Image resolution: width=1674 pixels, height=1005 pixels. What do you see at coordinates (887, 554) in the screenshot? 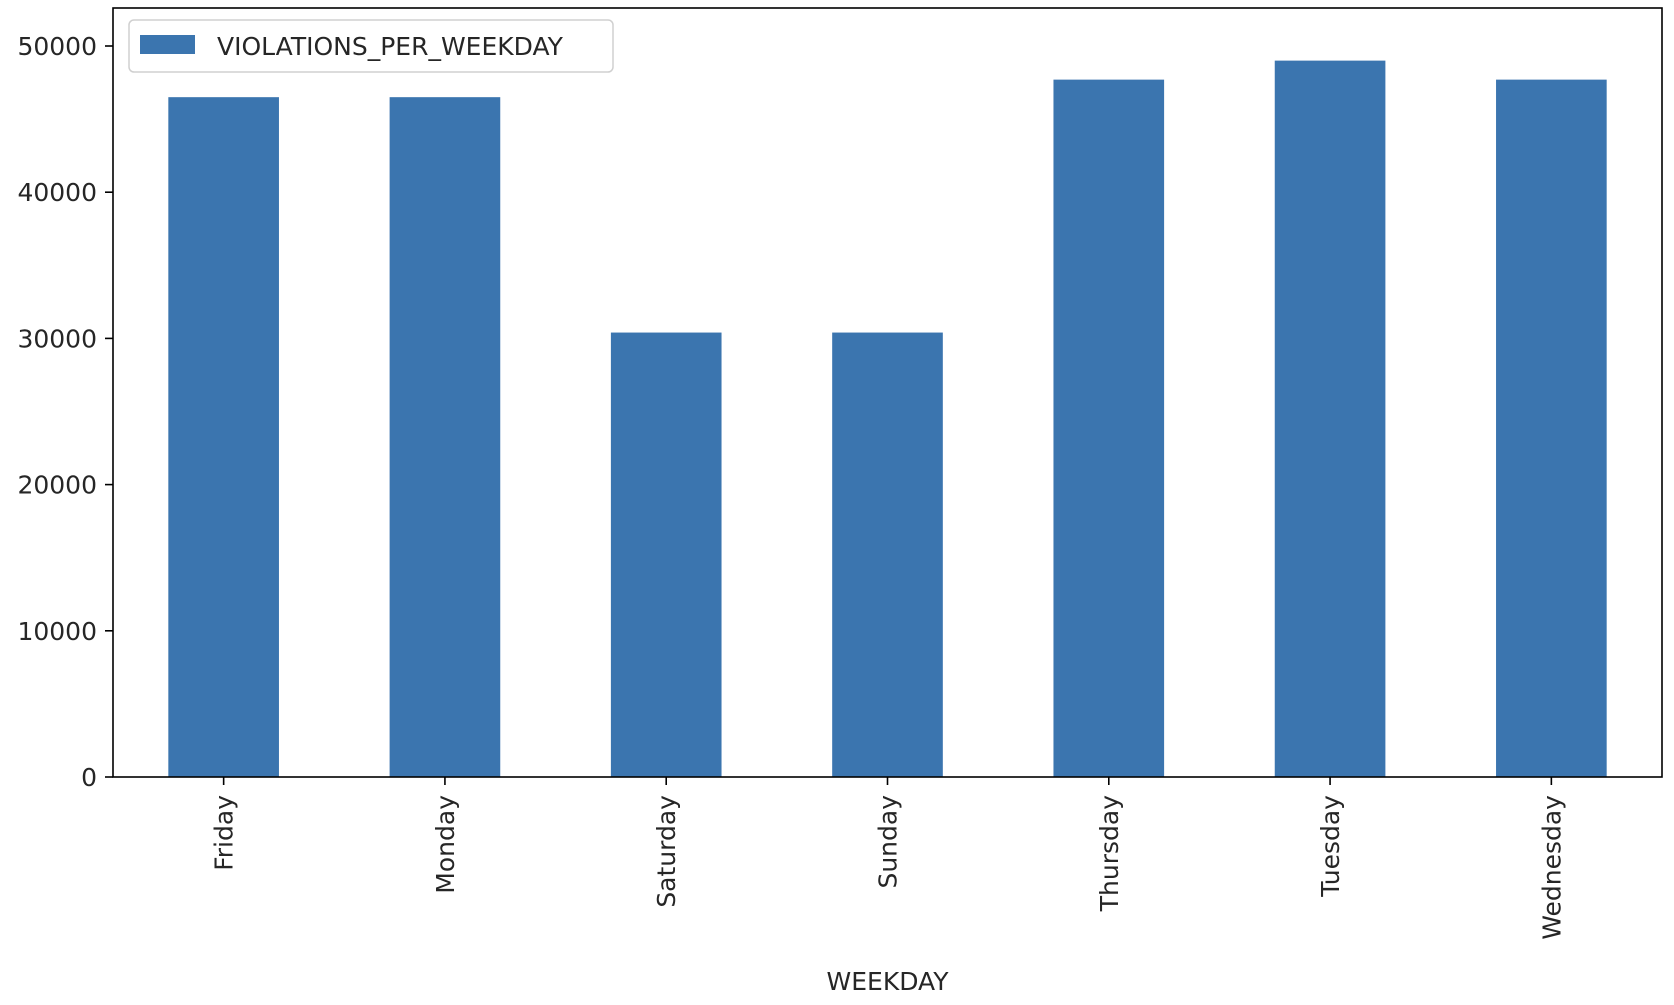
I see `bar-sunday` at bounding box center [887, 554].